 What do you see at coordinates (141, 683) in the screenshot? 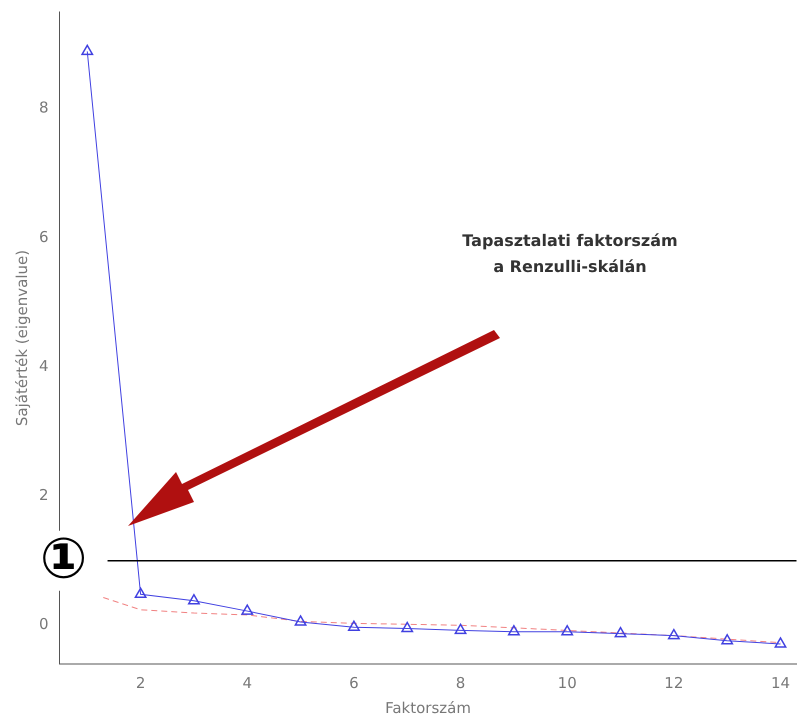
I see `x-tick-label: 2` at bounding box center [141, 683].